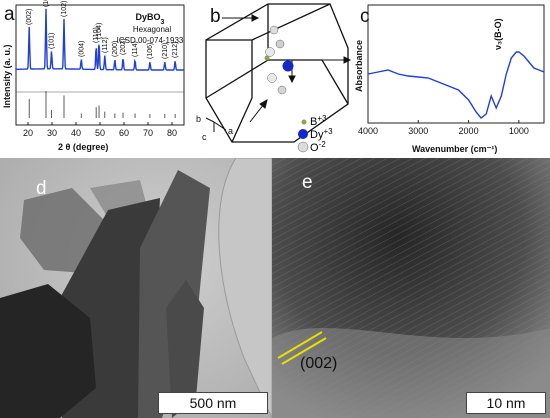  What do you see at coordinates (83, 147) in the screenshot?
I see `xrd-x-axis-label: 2 θ (degree)` at bounding box center [83, 147].